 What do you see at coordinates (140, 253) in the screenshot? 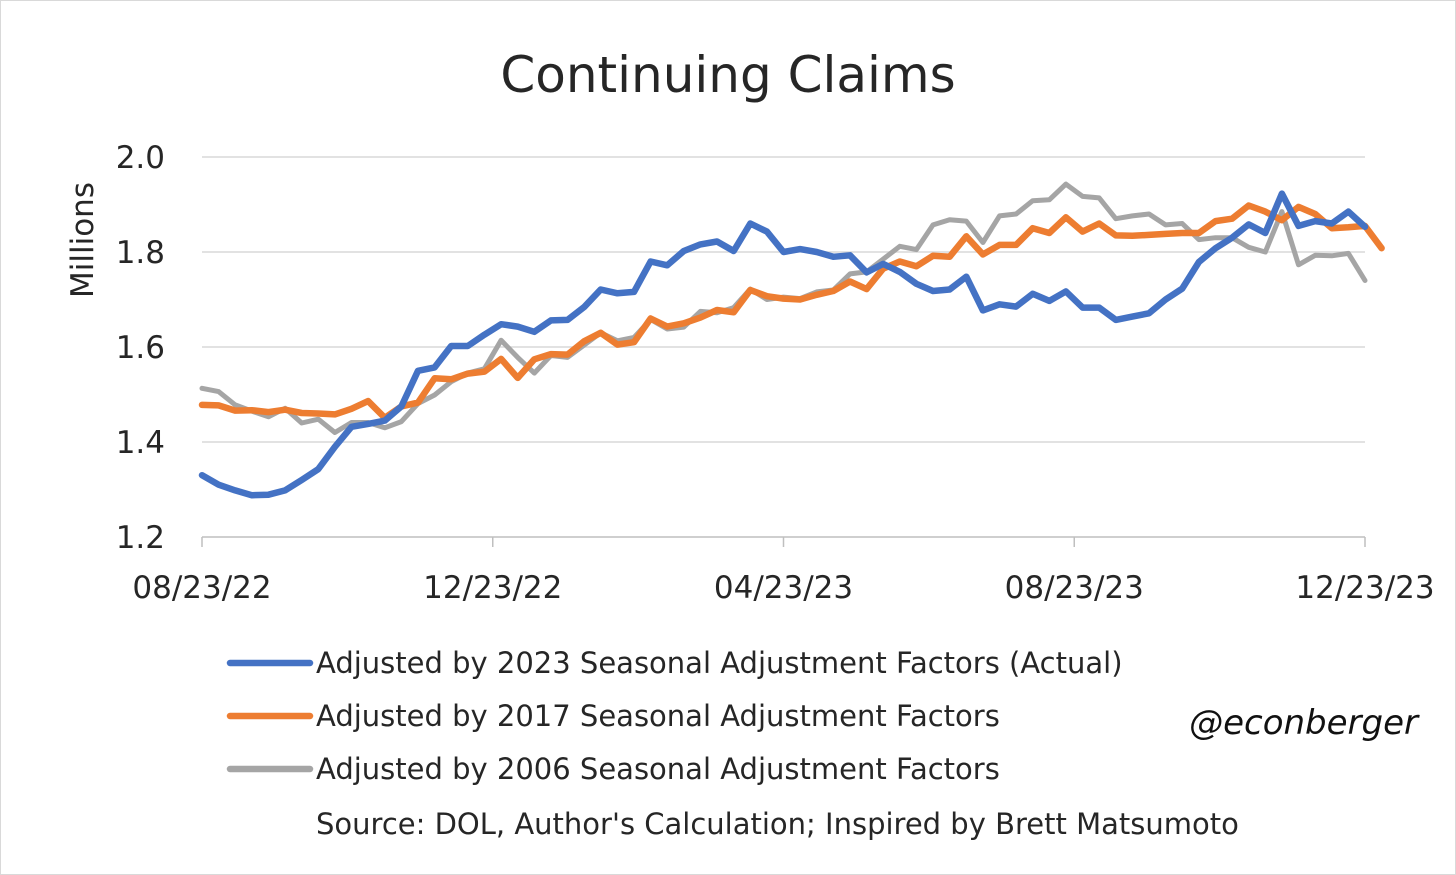
I see `y-tick-label: 1.8` at bounding box center [140, 253].